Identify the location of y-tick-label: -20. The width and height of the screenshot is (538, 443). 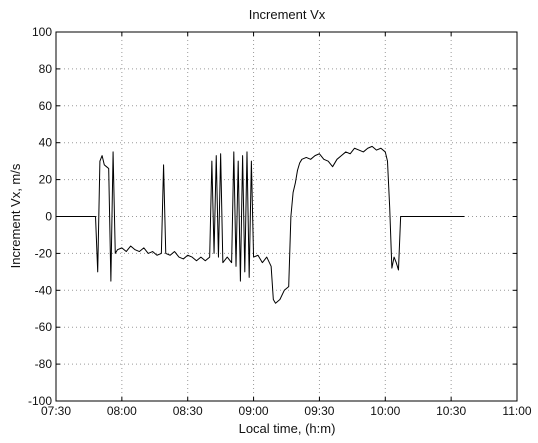
(44, 253).